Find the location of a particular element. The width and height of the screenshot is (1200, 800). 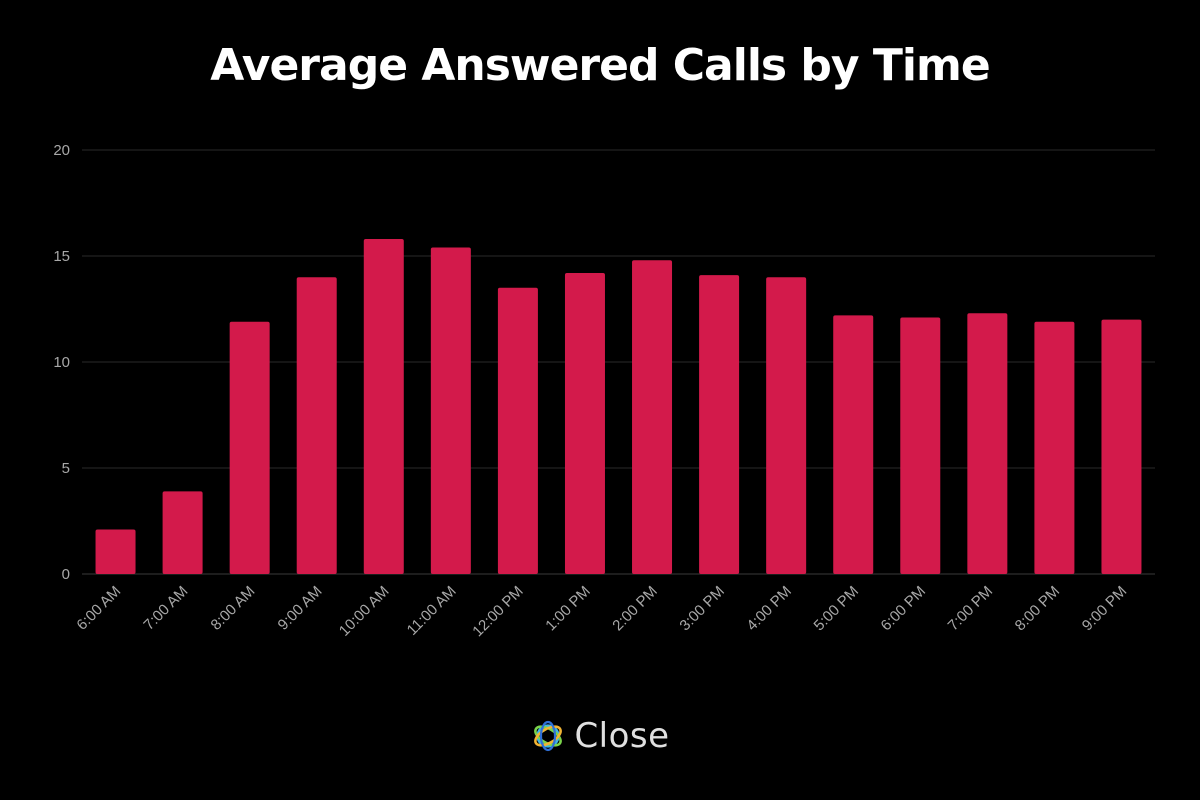

x-tick-label: 9:00 AM is located at coordinates (300, 608).